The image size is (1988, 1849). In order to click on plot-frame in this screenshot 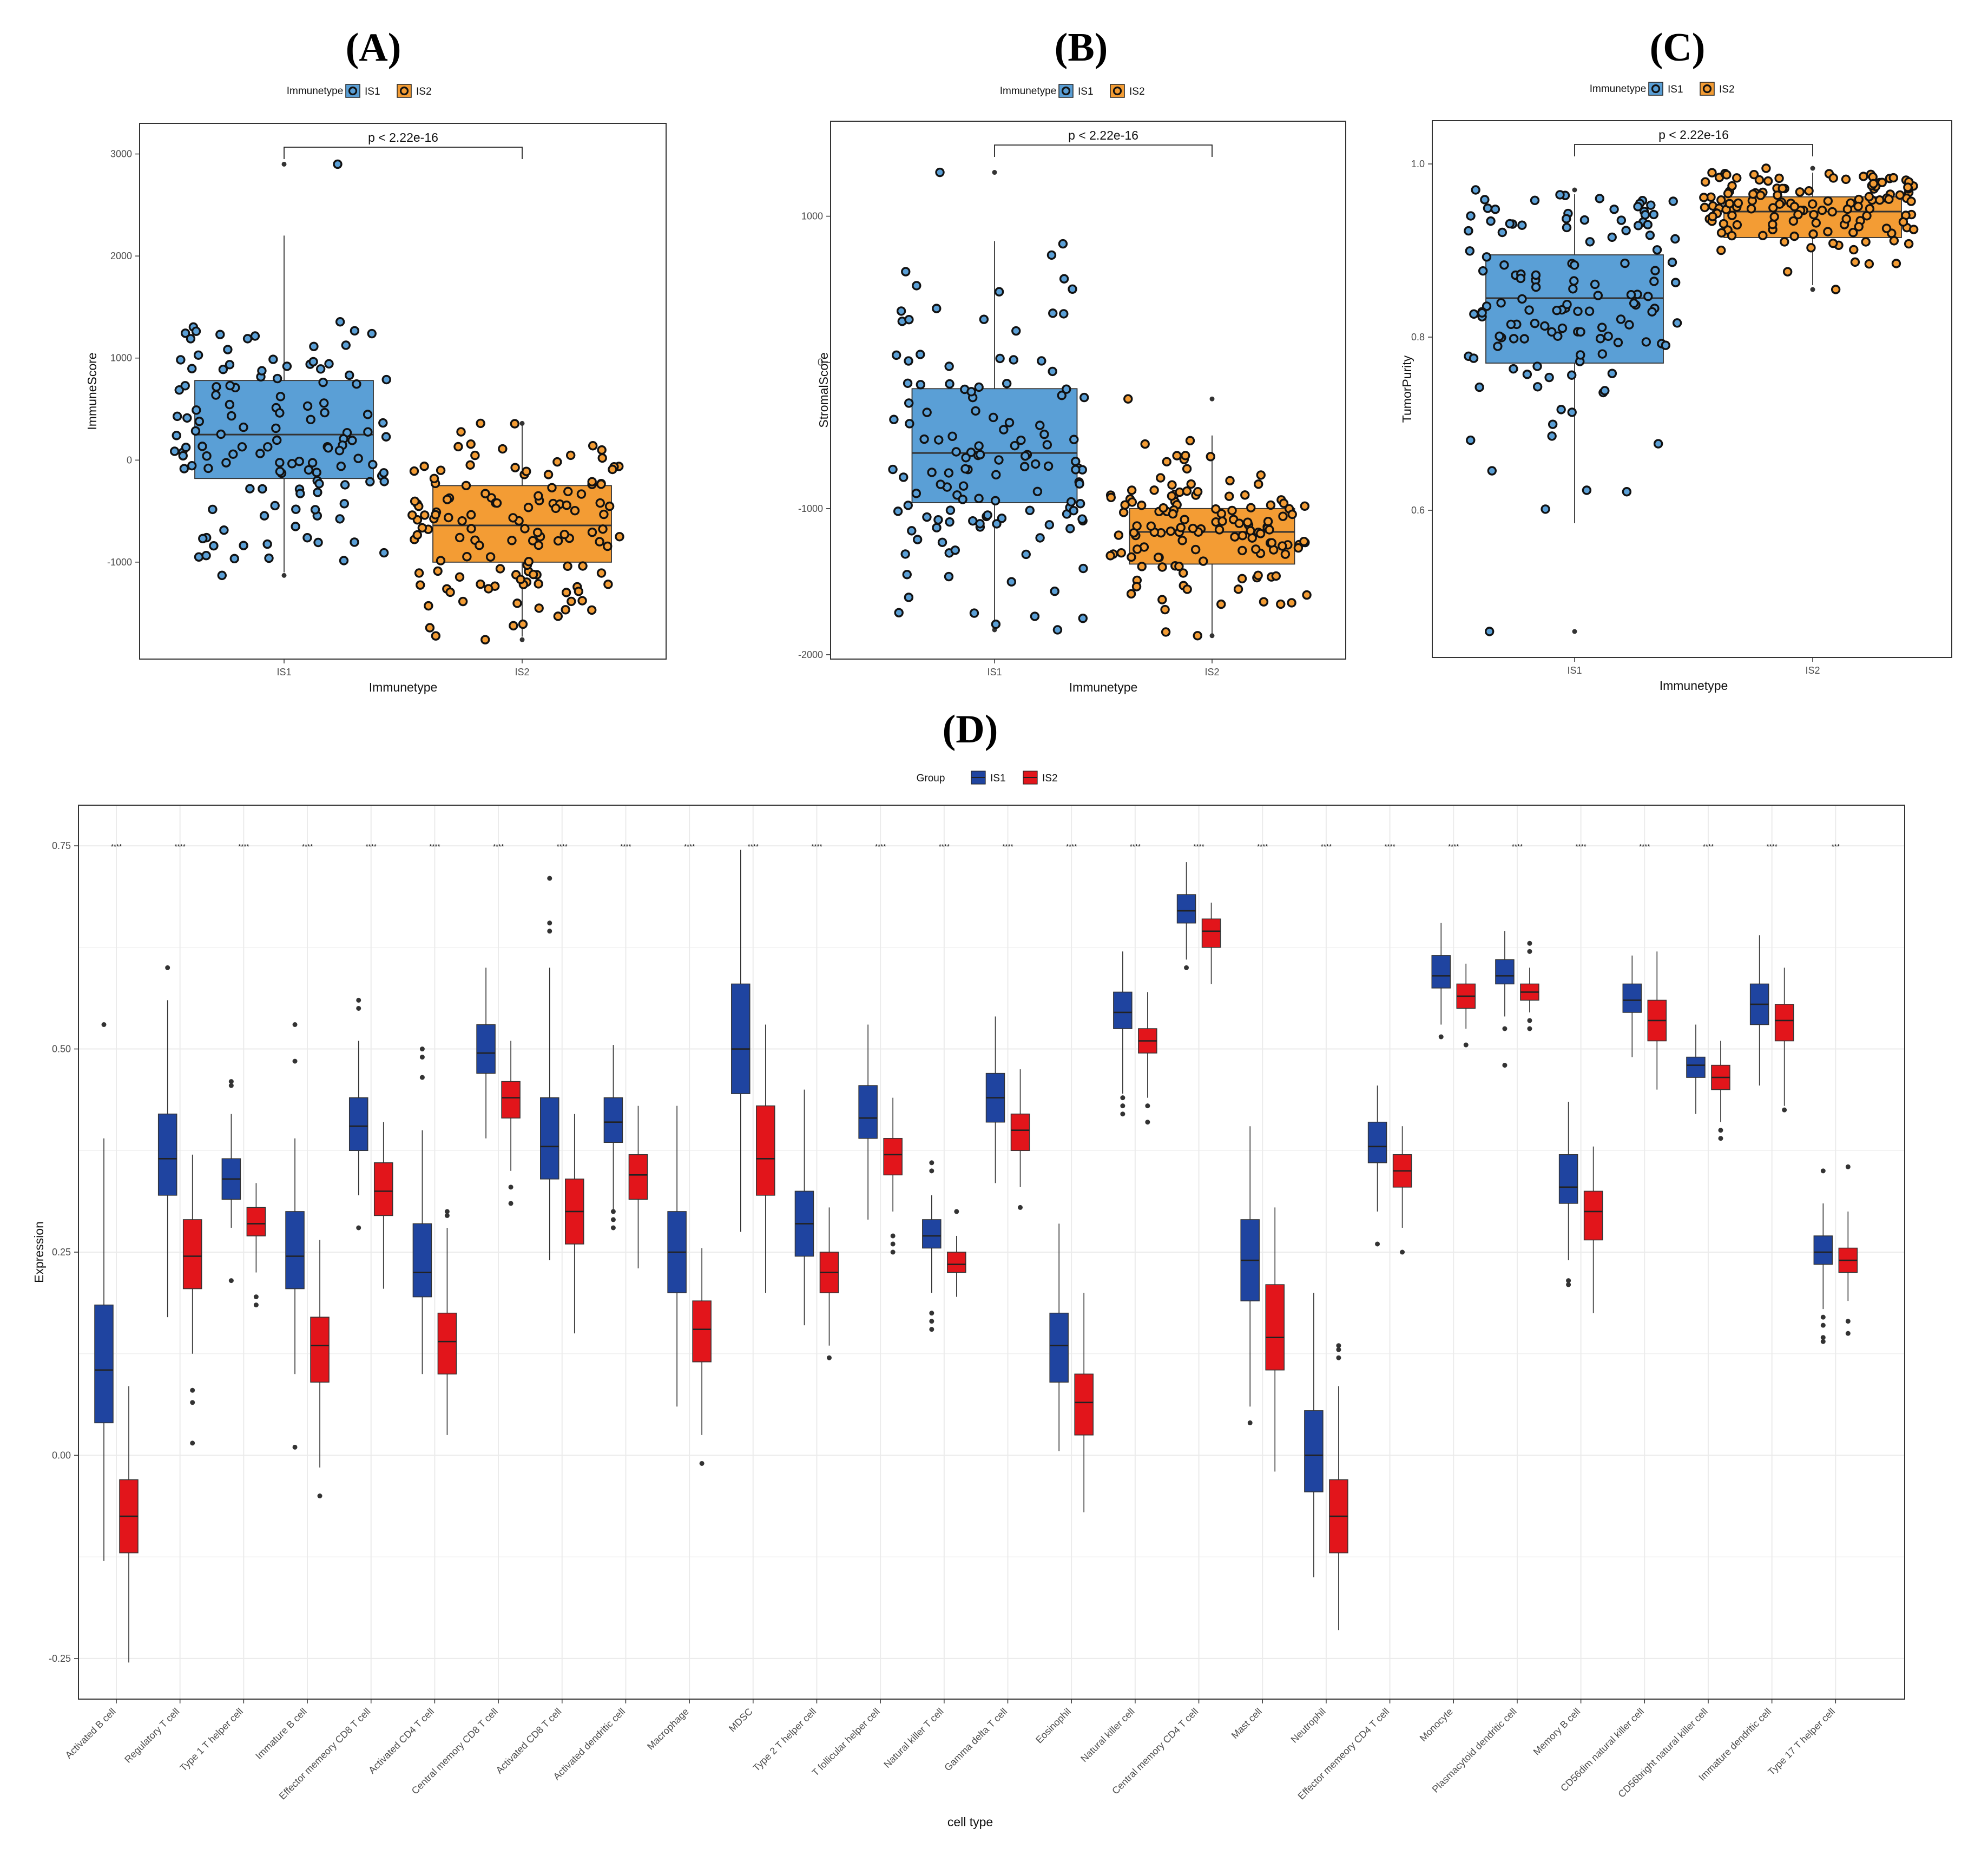, I will do `click(1088, 390)`.